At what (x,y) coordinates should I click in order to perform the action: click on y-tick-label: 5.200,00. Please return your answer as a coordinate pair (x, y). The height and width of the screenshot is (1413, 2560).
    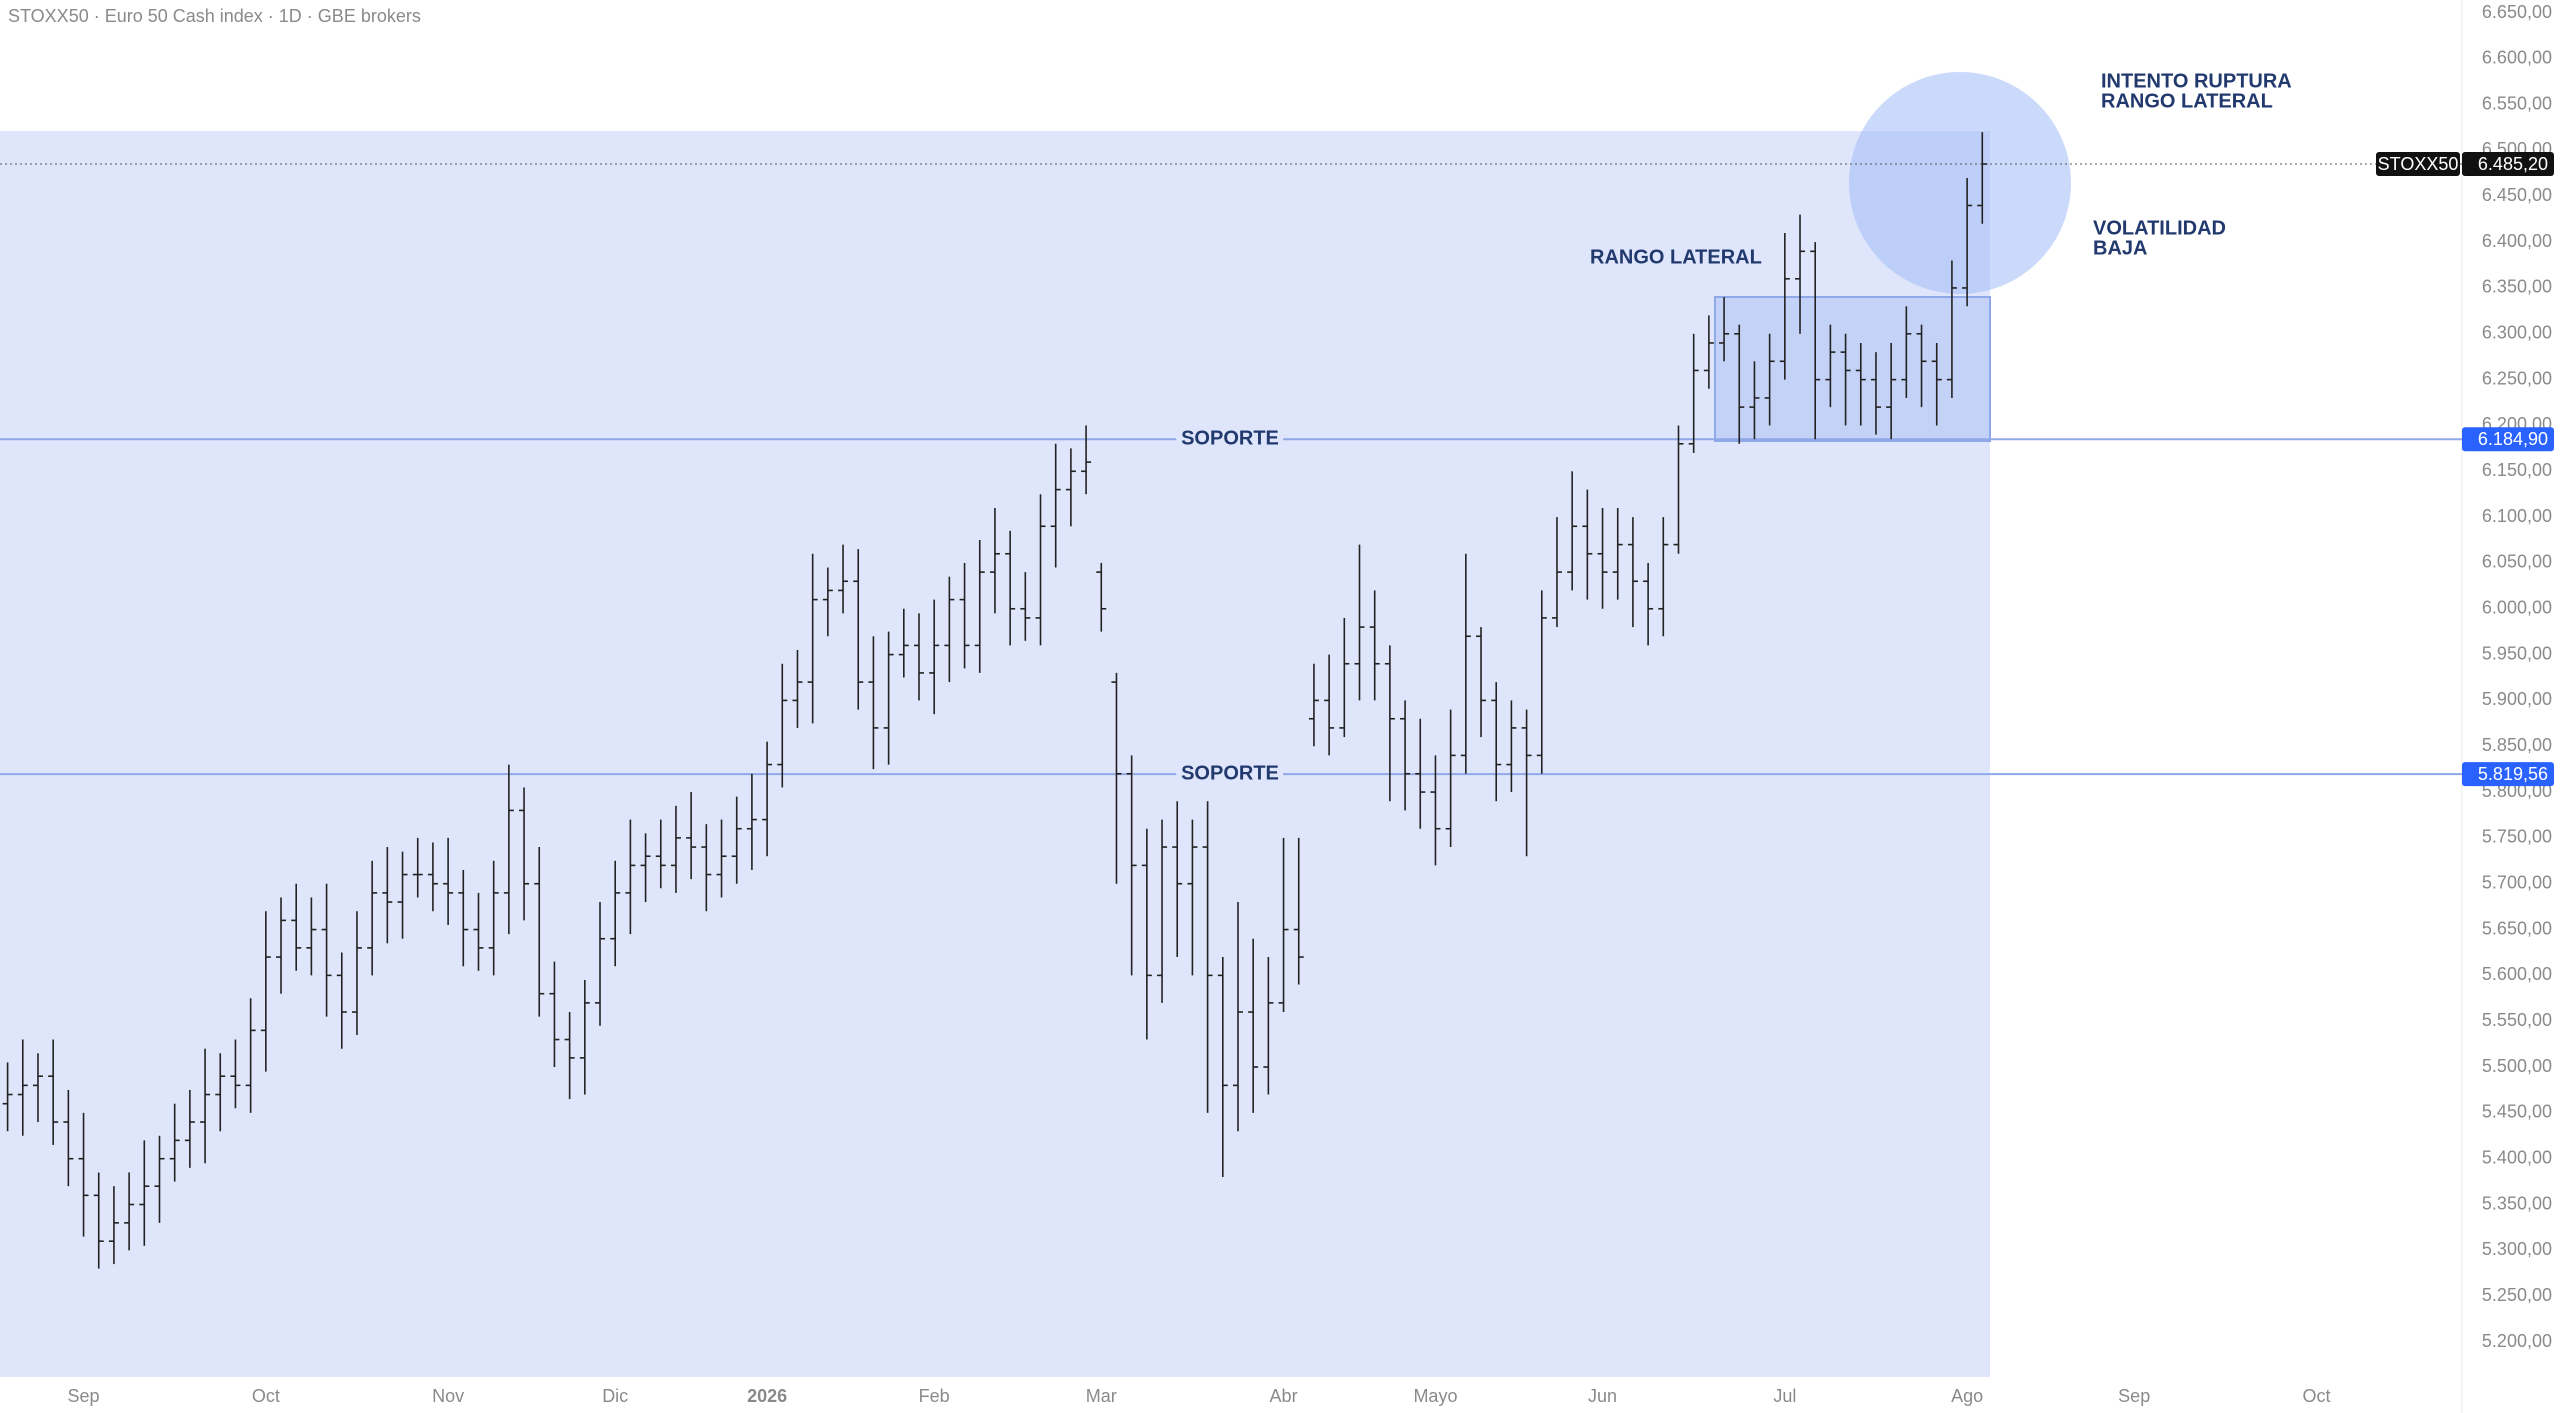
    Looking at the image, I should click on (2517, 1341).